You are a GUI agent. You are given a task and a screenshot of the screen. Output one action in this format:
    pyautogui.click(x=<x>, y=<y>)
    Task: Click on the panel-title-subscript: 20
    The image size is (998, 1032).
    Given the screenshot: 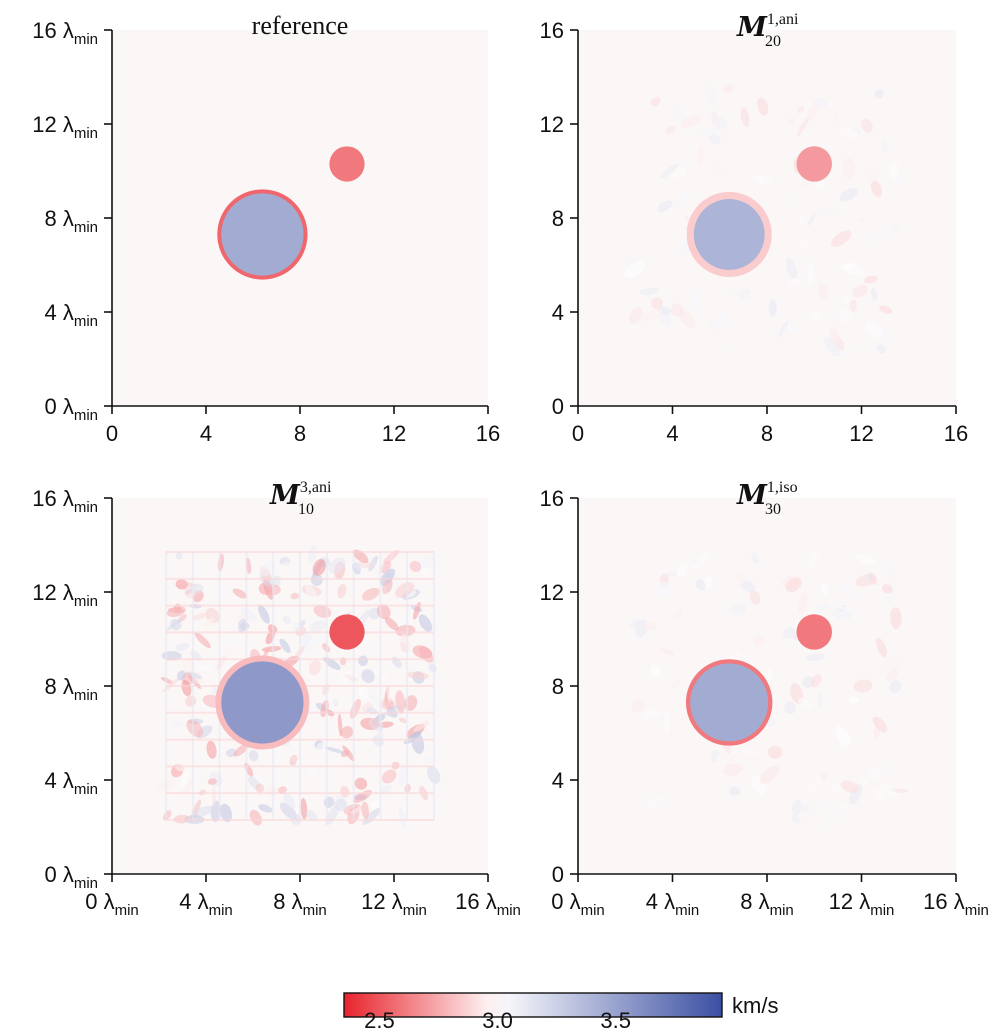 What is the action you would take?
    pyautogui.click(x=773, y=41)
    